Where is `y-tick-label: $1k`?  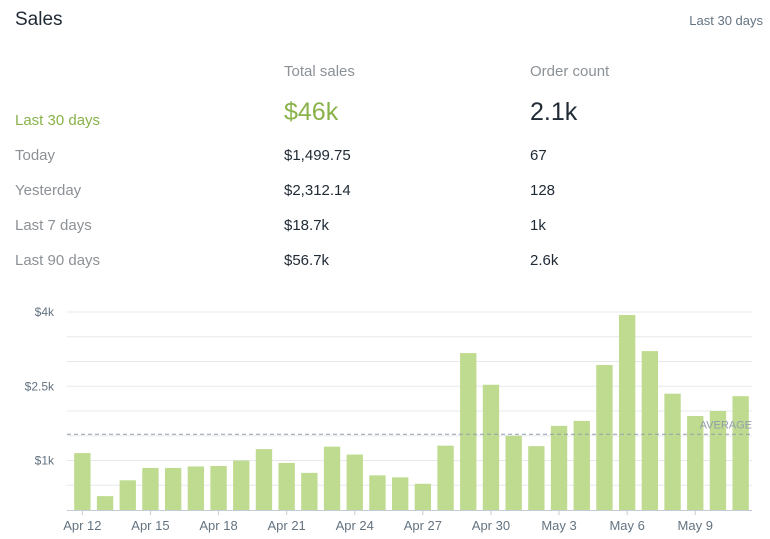
y-tick-label: $1k is located at coordinates (45, 461).